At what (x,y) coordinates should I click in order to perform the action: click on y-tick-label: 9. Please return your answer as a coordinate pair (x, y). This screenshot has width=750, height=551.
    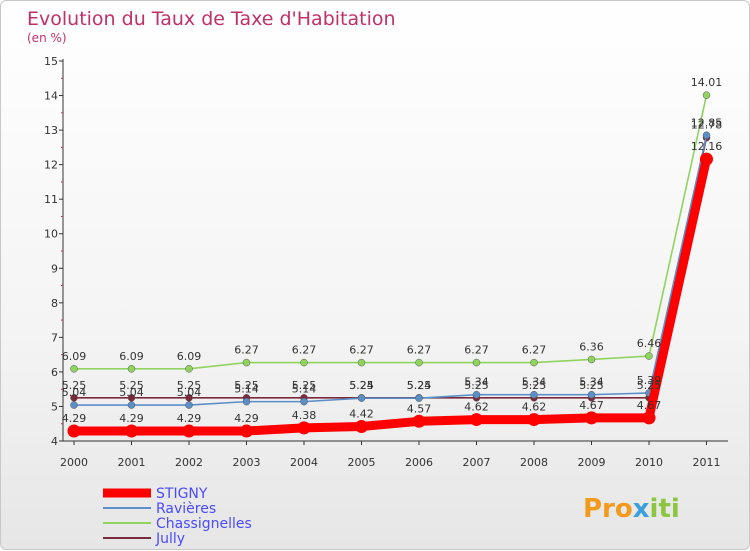
    Looking at the image, I should click on (54, 268).